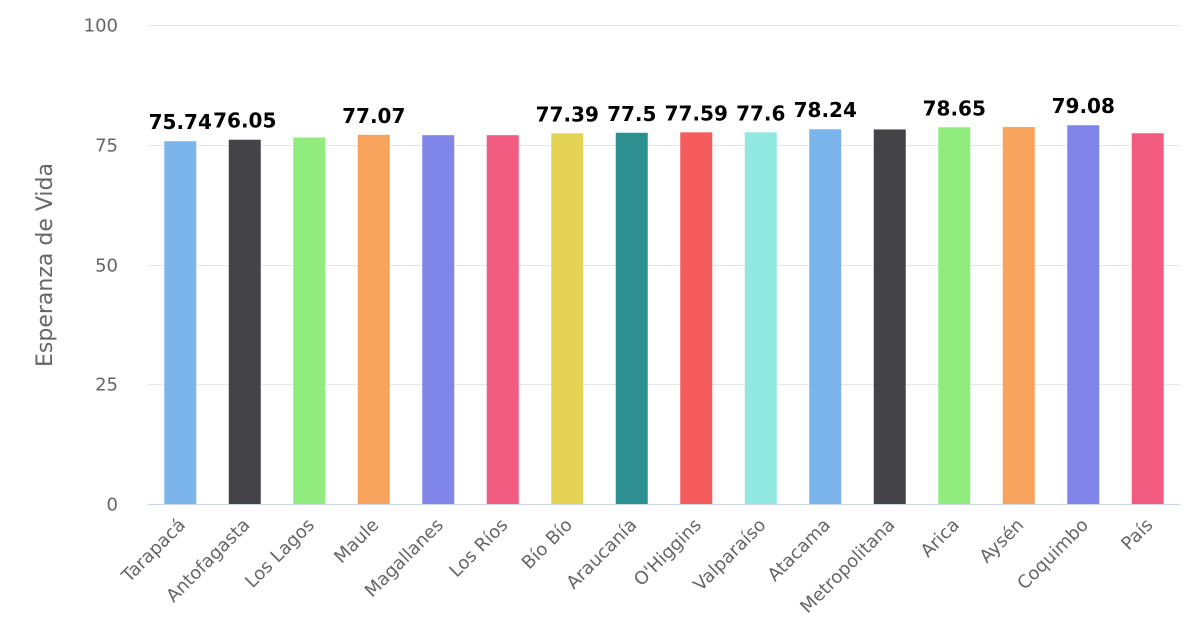 The height and width of the screenshot is (640, 1200). I want to click on data-label: 78.65, so click(954, 108).